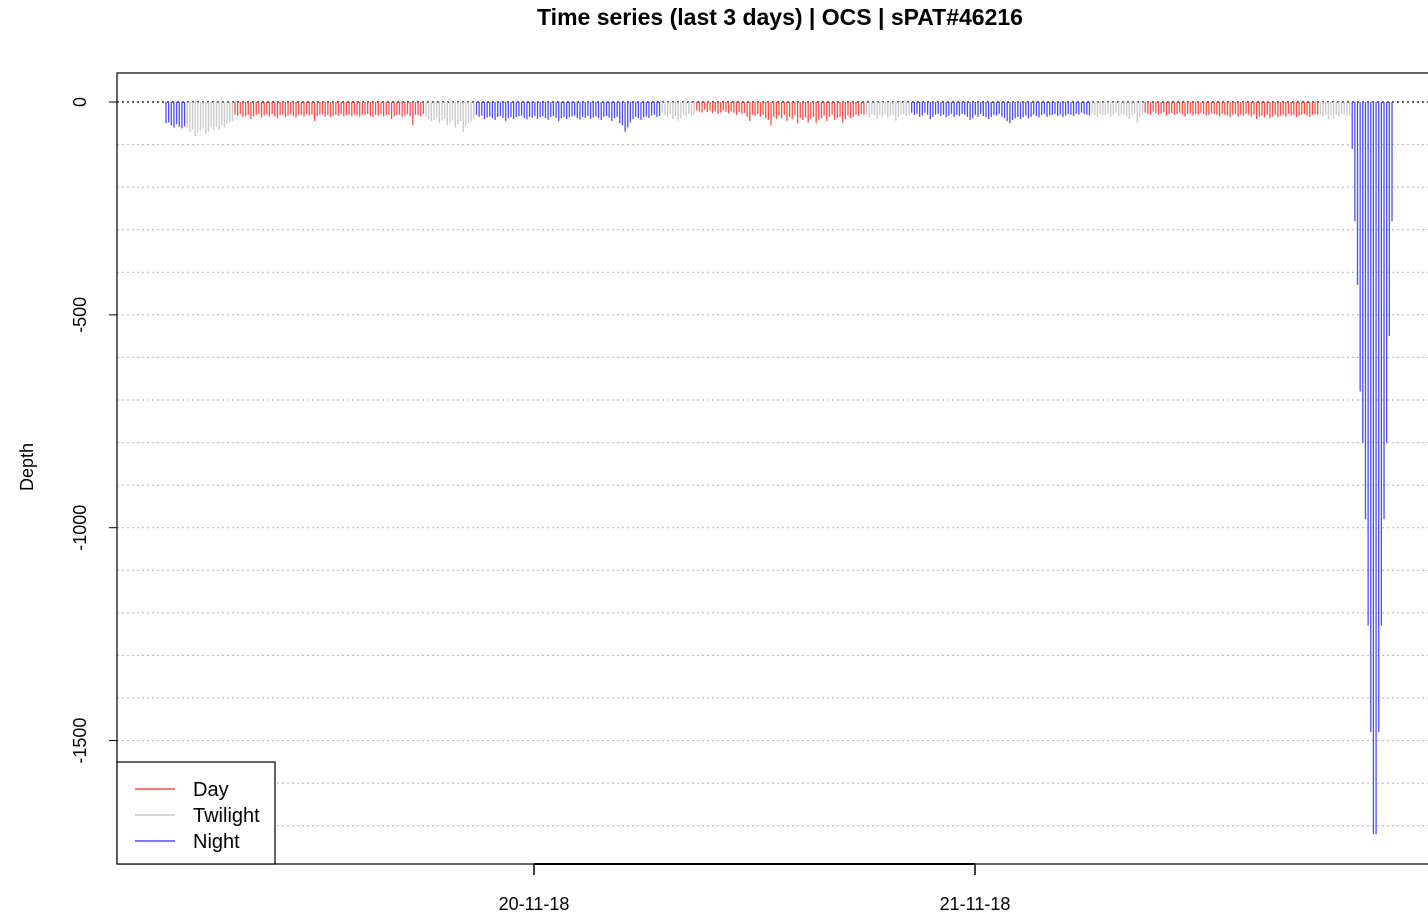 The image size is (1428, 915). What do you see at coordinates (216, 842) in the screenshot?
I see `legend-label: Night` at bounding box center [216, 842].